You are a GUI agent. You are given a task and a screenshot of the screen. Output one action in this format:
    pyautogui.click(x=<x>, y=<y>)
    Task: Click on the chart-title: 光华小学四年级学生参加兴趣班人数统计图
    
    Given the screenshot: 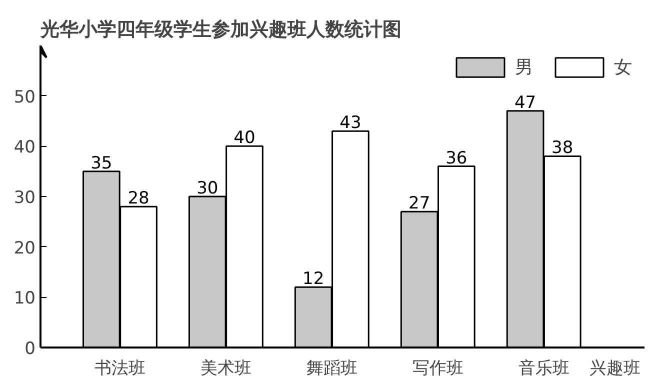 What is the action you would take?
    pyautogui.click(x=221, y=29)
    